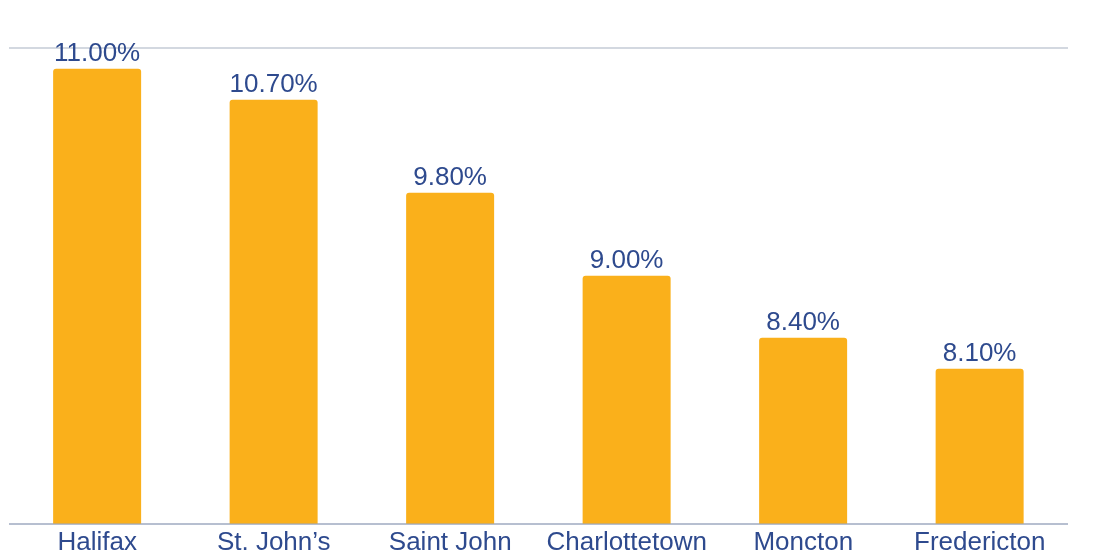 The width and height of the screenshot is (1112, 556). I want to click on x-tick-label: Halifax, so click(97, 541).